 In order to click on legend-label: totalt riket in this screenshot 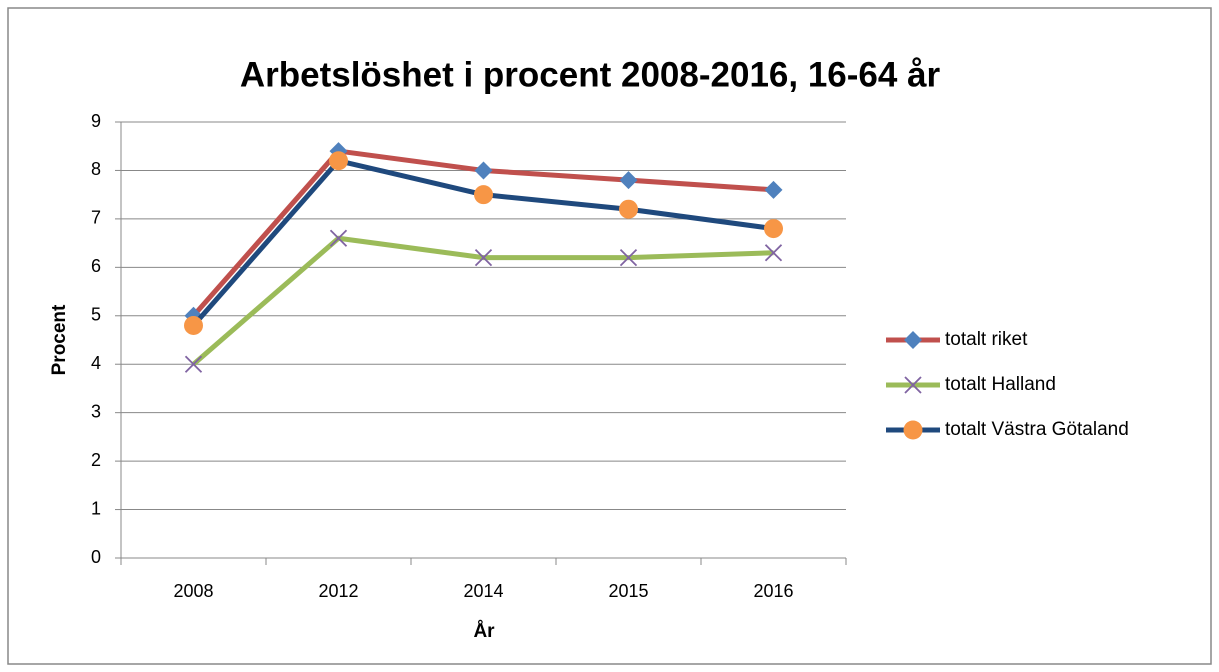, I will do `click(986, 339)`.